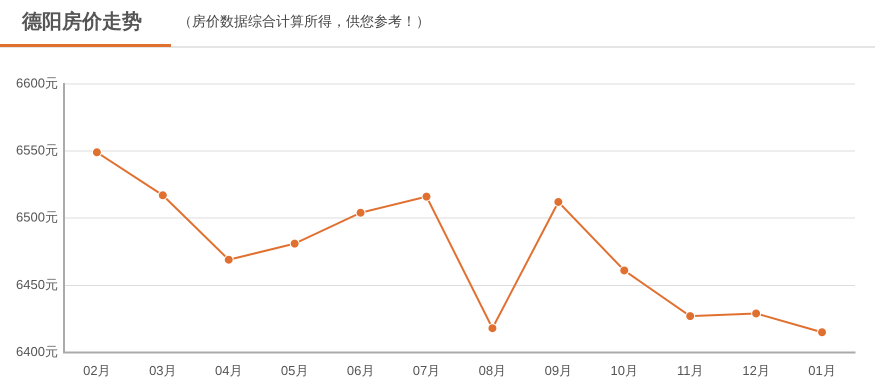 The image size is (875, 382). Describe the element at coordinates (756, 370) in the screenshot. I see `x-tick-label: 12月` at that location.